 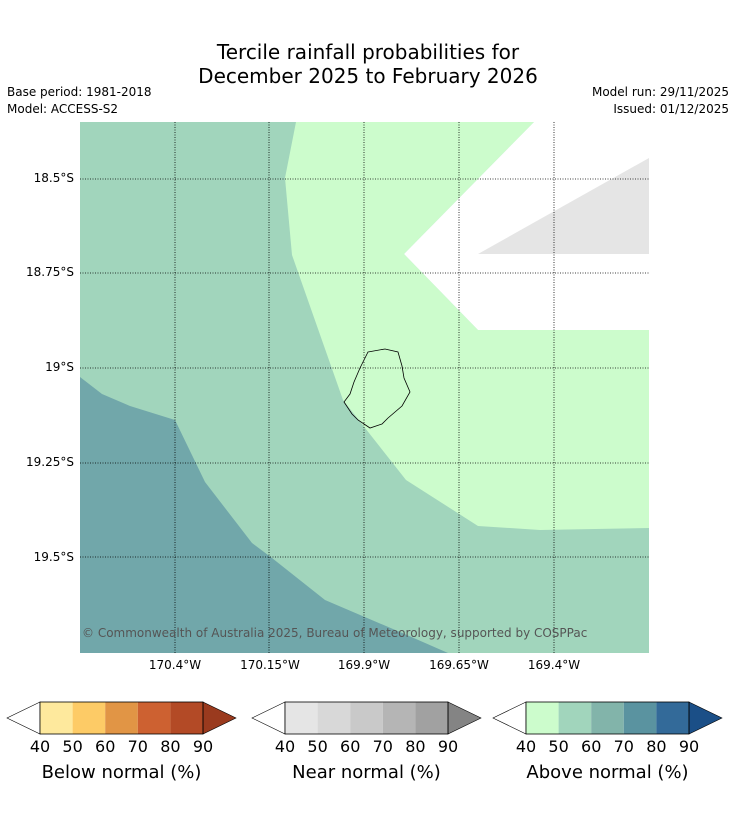 I want to click on lon-label-1: 170.4°W, so click(x=175, y=665).